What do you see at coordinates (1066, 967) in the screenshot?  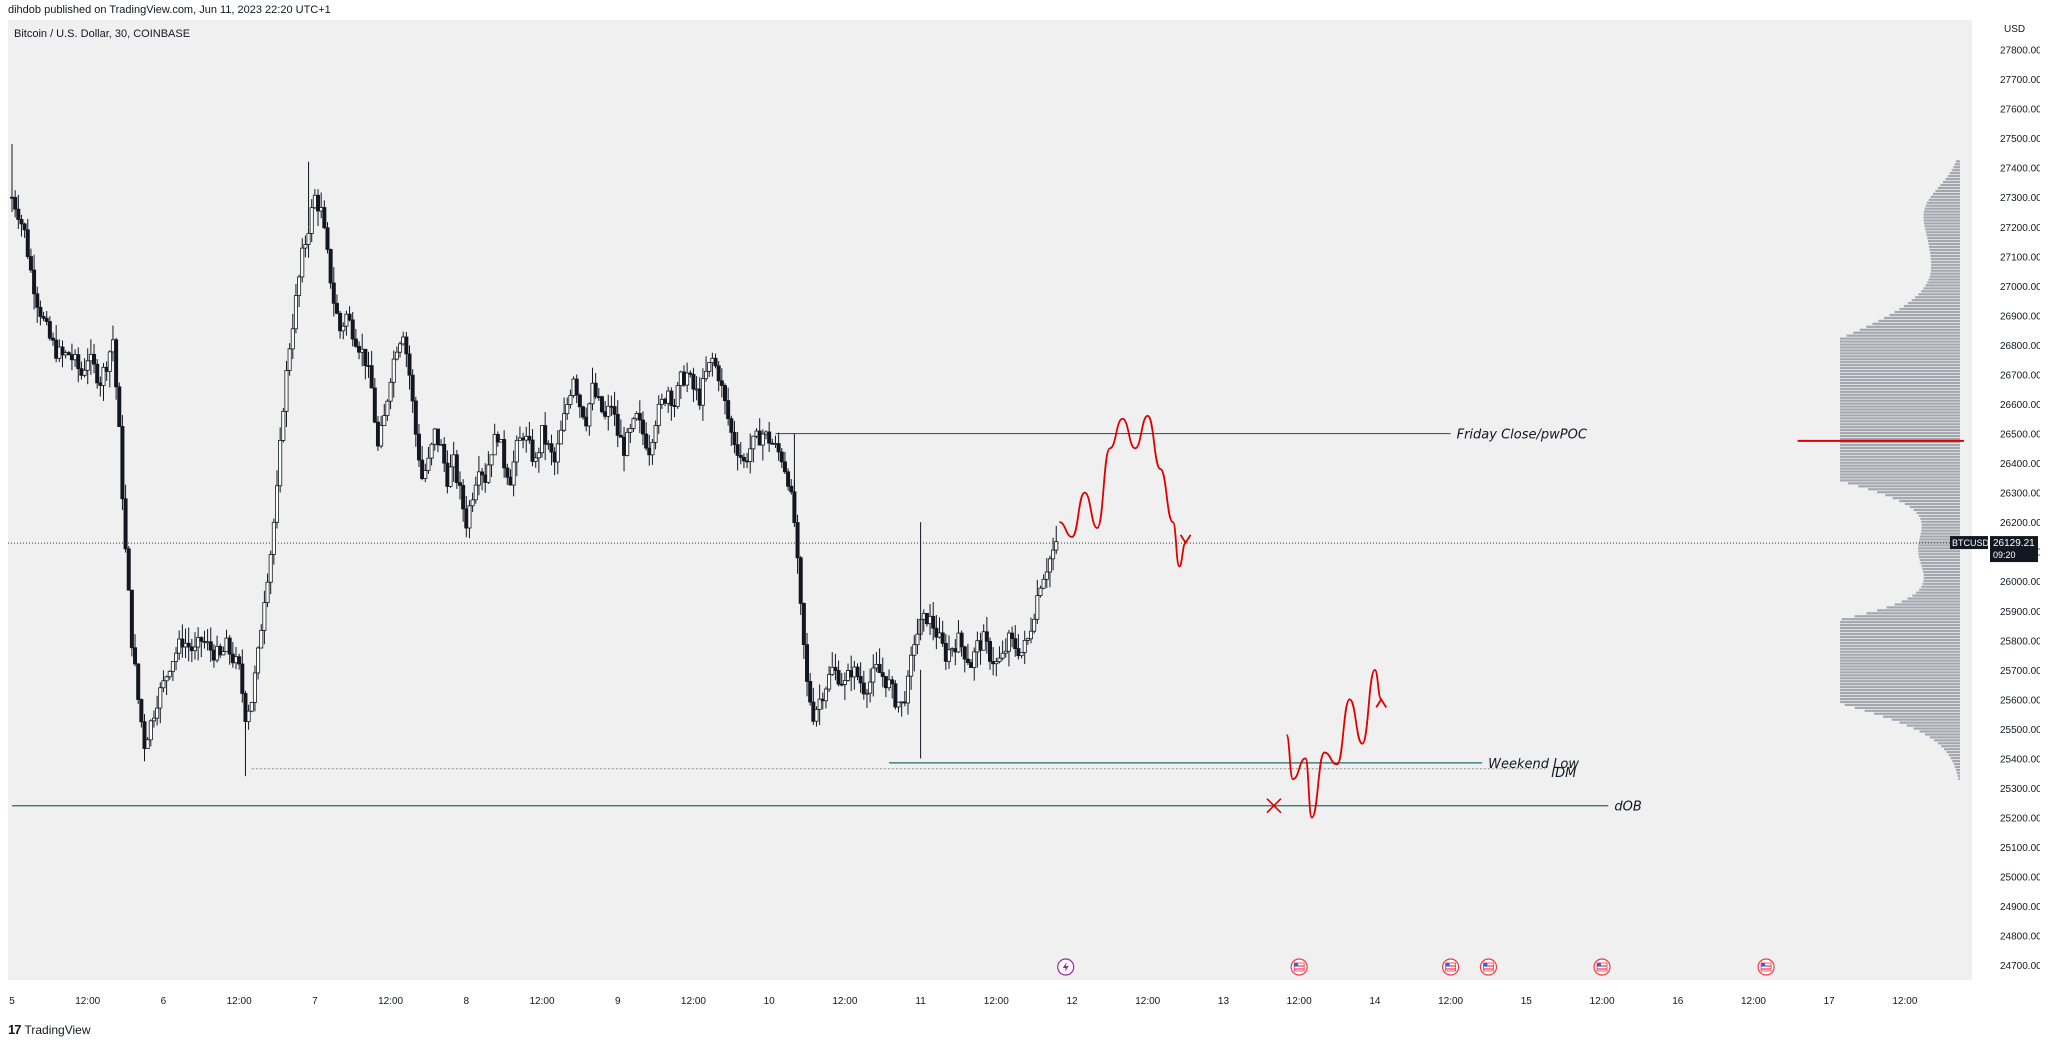 I see `lightning-event-icon` at bounding box center [1066, 967].